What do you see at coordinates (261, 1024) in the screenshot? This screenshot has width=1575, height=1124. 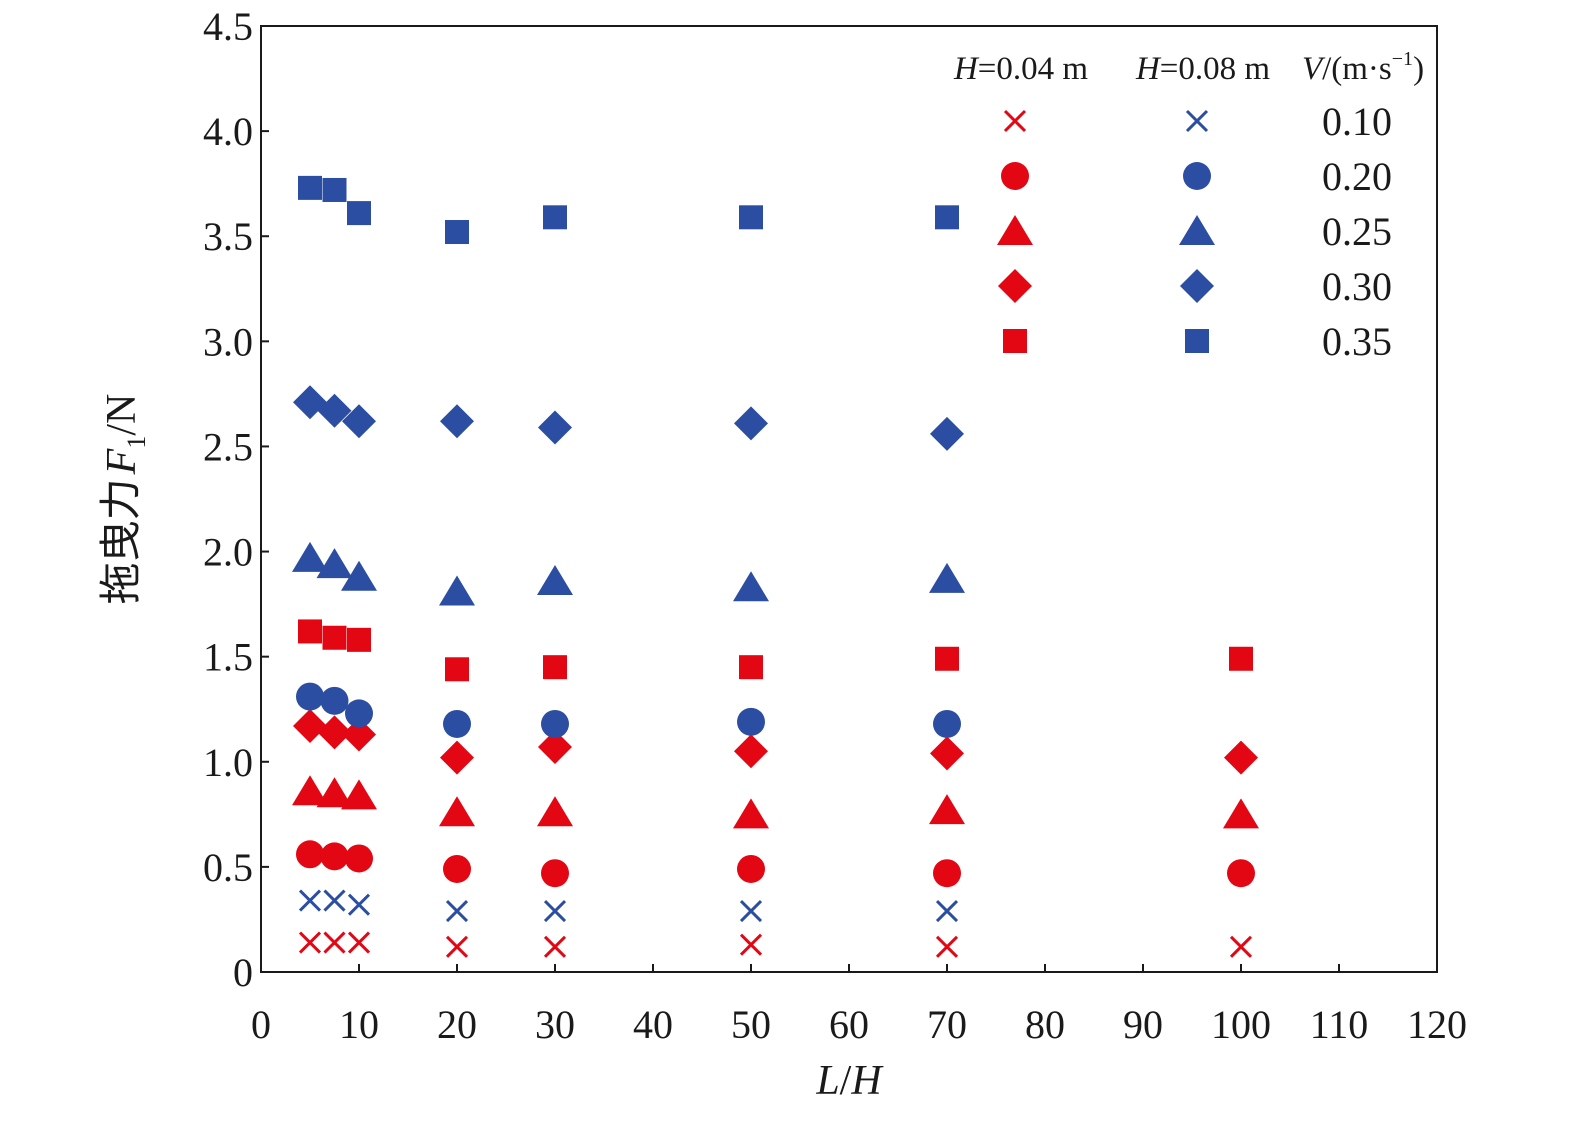 I see `x-tick-label: 0` at bounding box center [261, 1024].